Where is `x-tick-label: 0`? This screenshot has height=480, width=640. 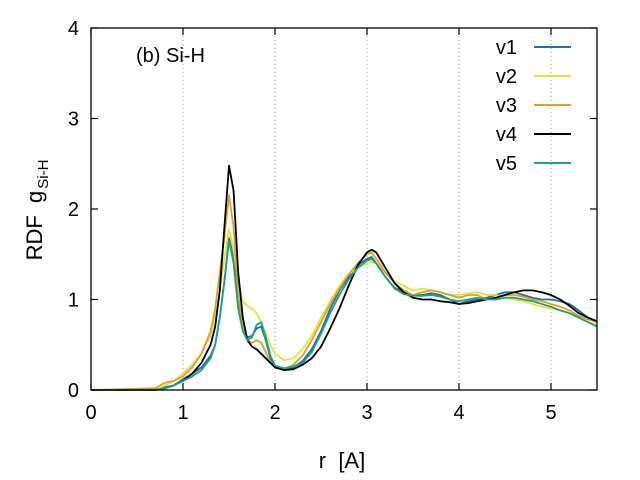 x-tick-label: 0 is located at coordinates (90, 413).